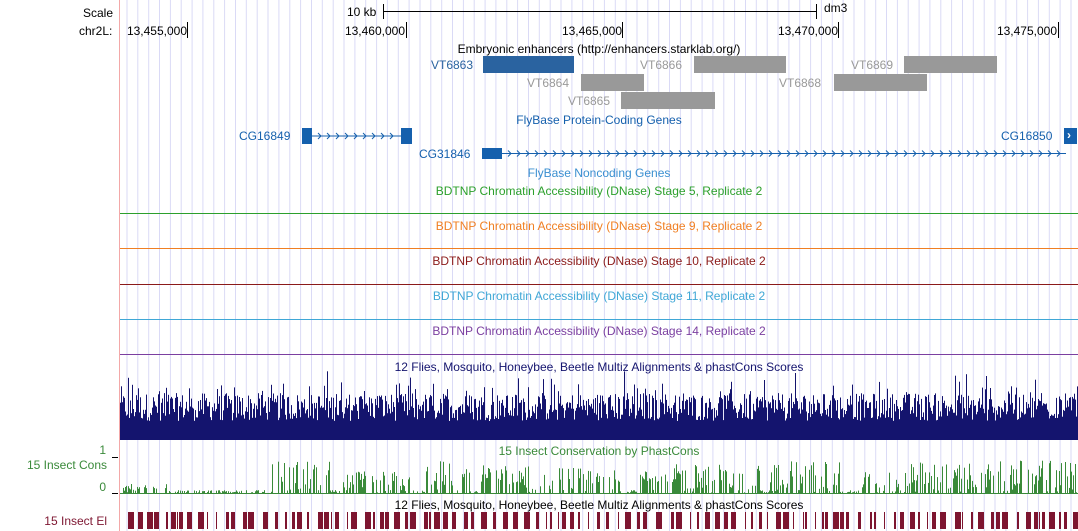 This screenshot has width=1078, height=531. I want to click on ruler-position: 13,475,000, so click(1026, 31).